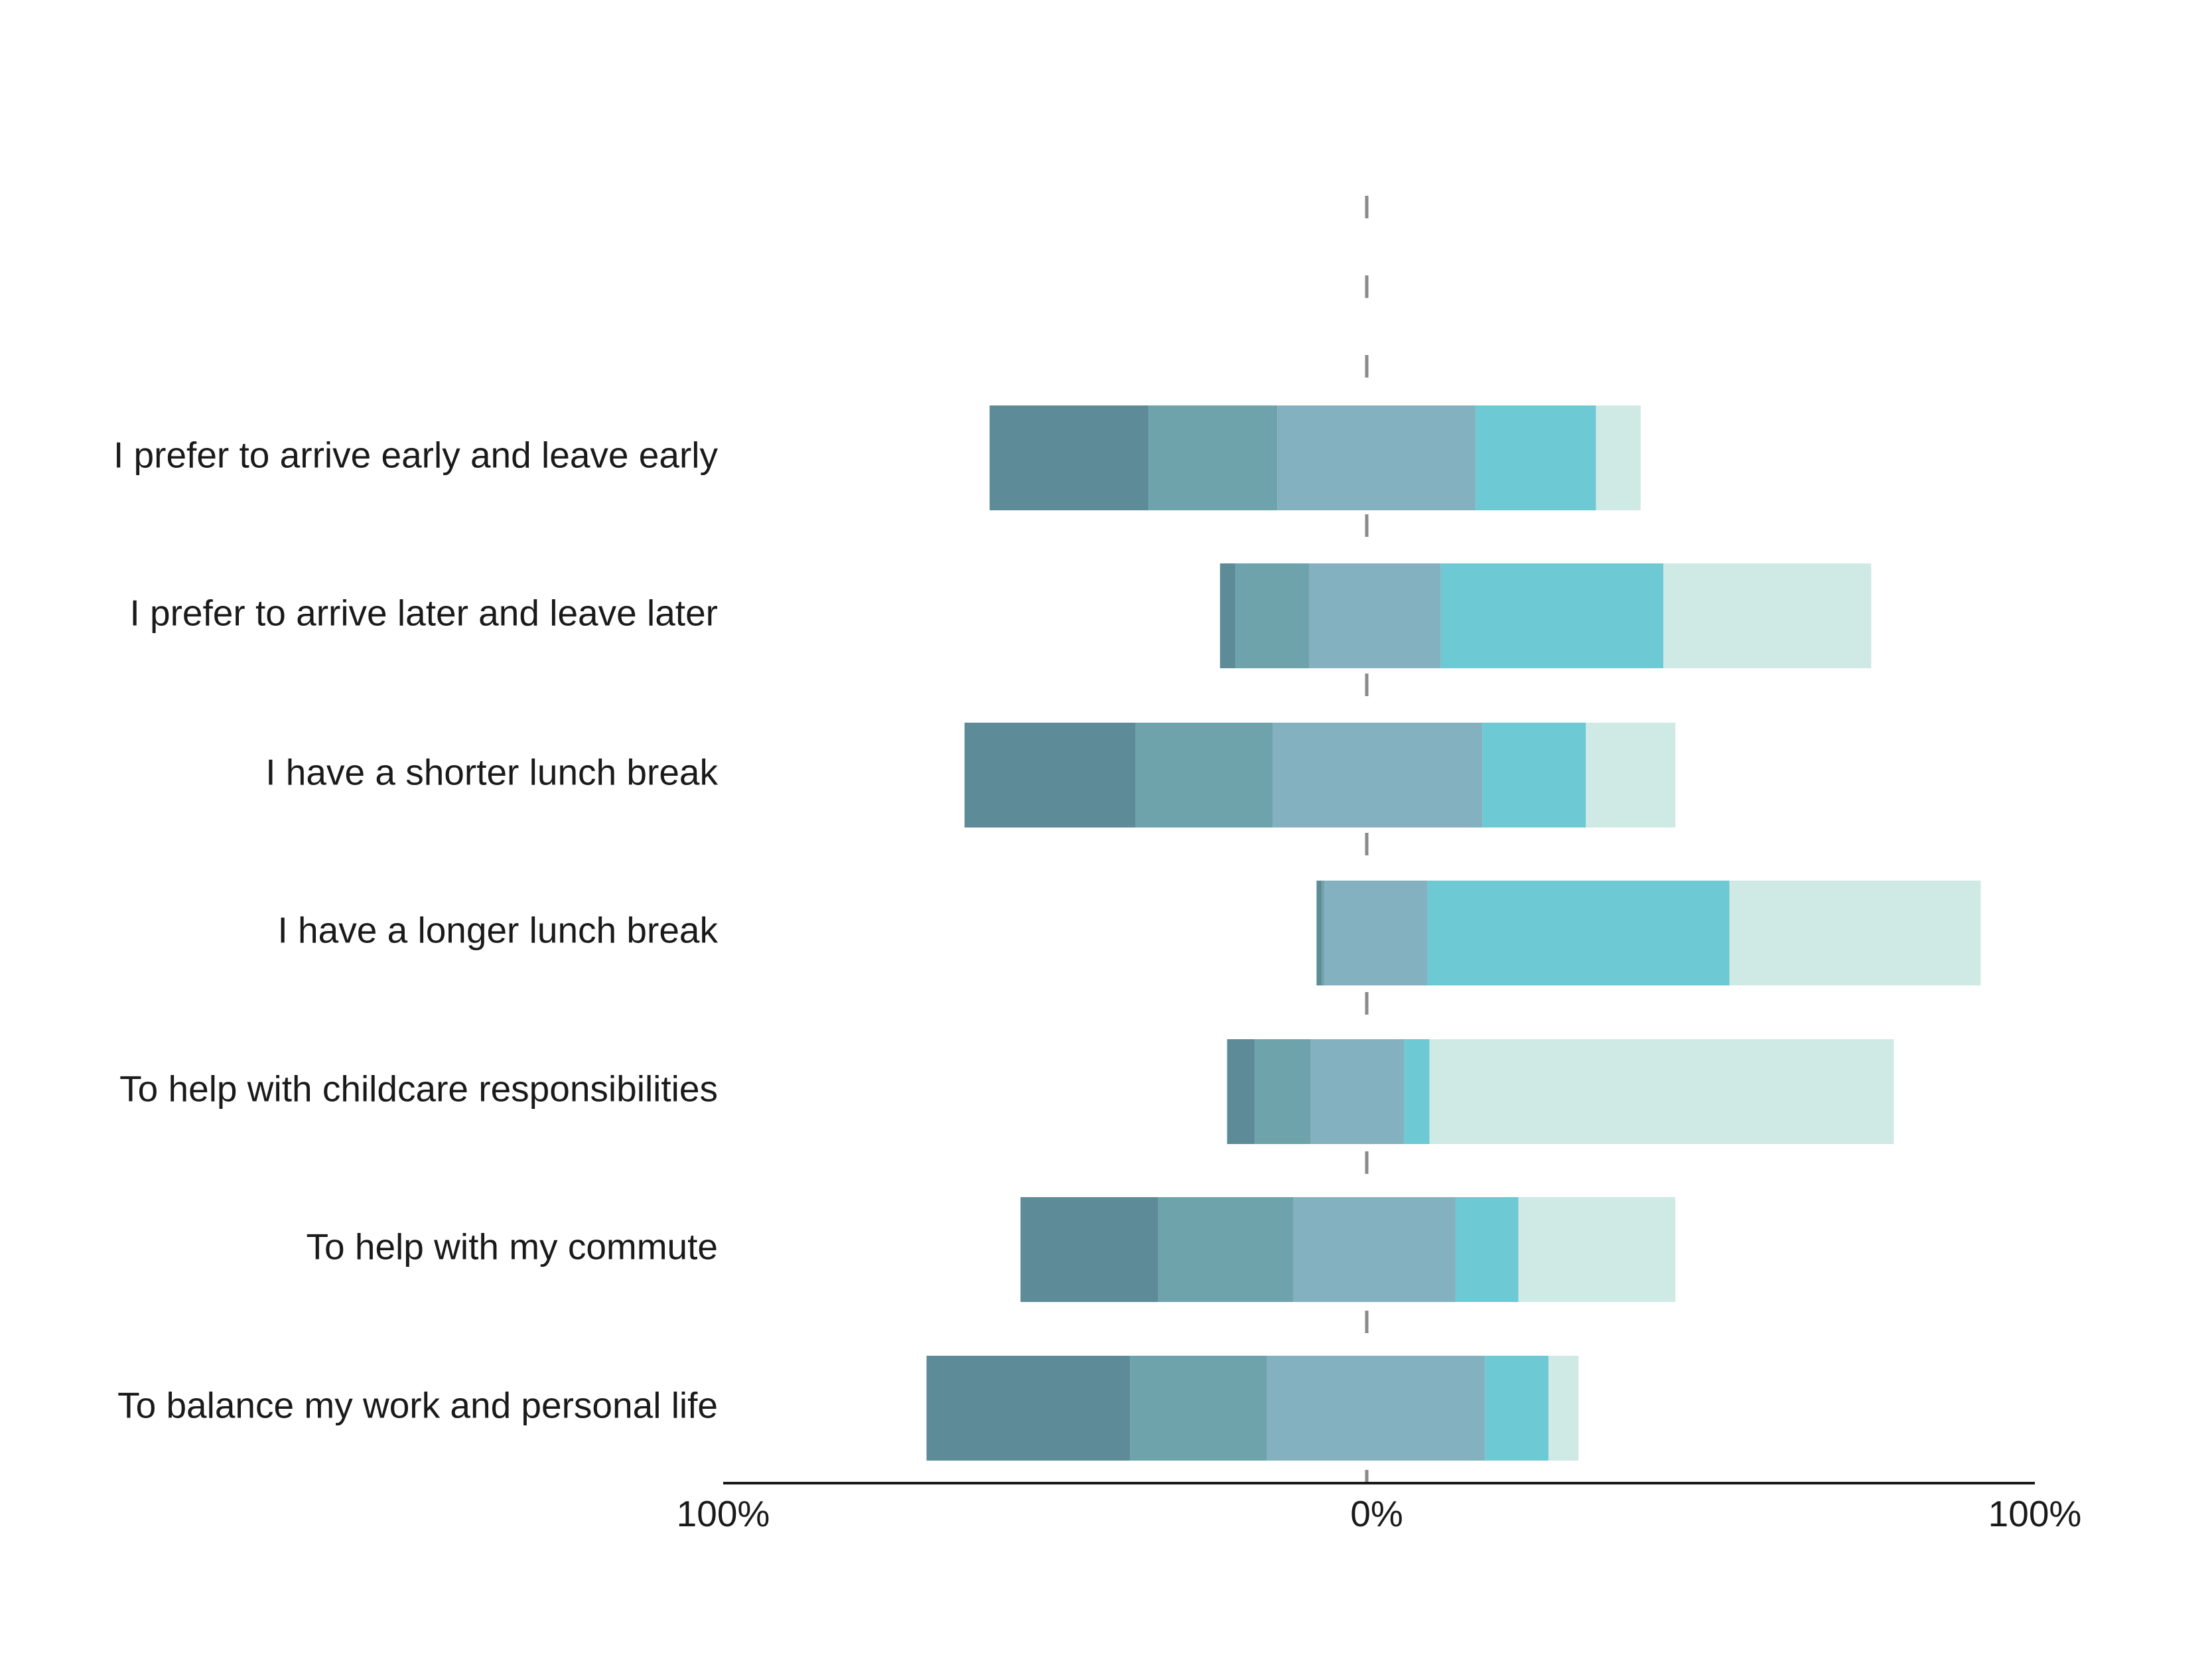  I want to click on x-tick-labels: 100% 0% 100%, so click(1379, 1513).